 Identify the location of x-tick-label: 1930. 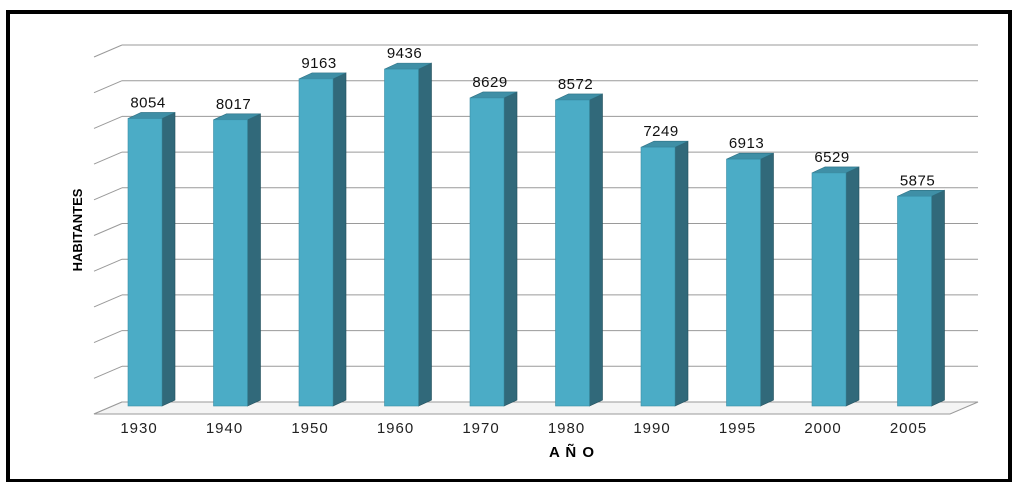
(138, 428).